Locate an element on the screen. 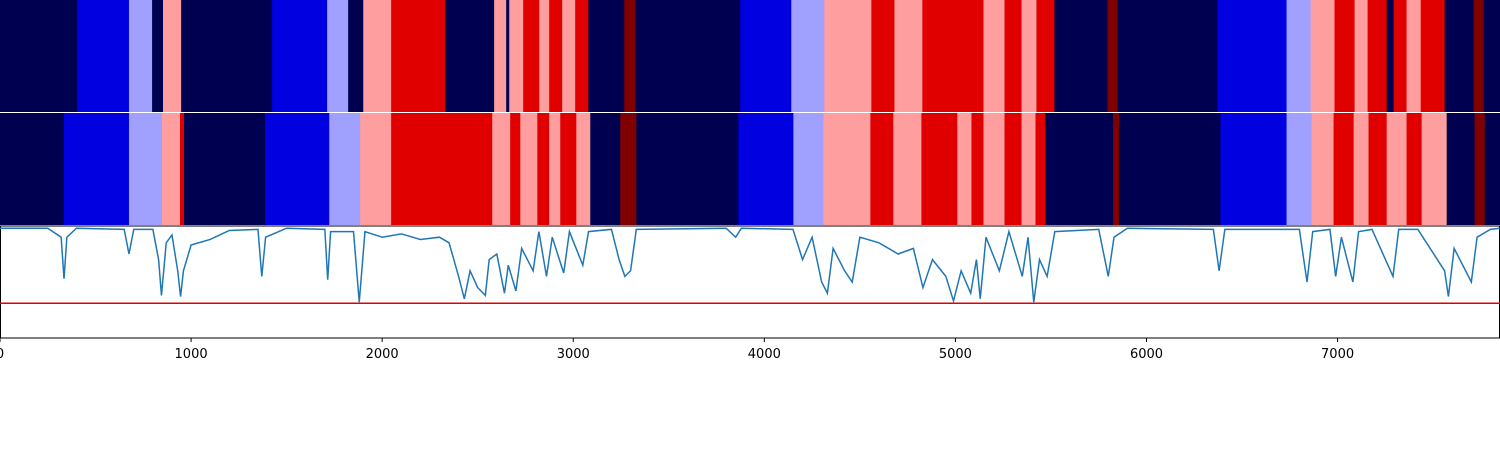  x-tick-label: 0 is located at coordinates (2, 354).